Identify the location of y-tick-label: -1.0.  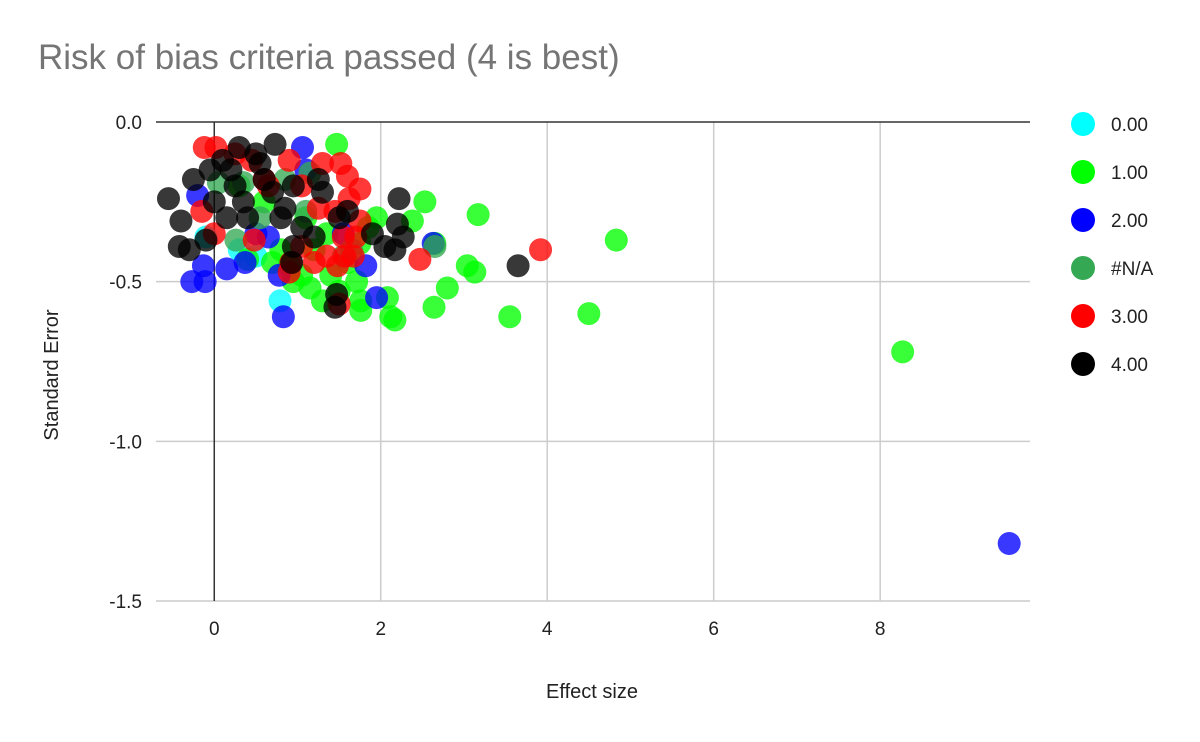
(125, 442).